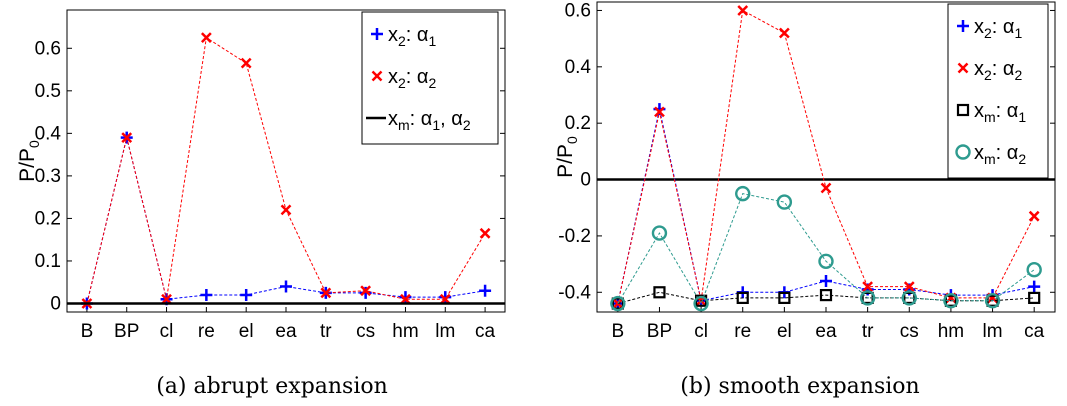  Describe the element at coordinates (1000, 154) in the screenshot. I see `legend-label: xm: α2` at that location.